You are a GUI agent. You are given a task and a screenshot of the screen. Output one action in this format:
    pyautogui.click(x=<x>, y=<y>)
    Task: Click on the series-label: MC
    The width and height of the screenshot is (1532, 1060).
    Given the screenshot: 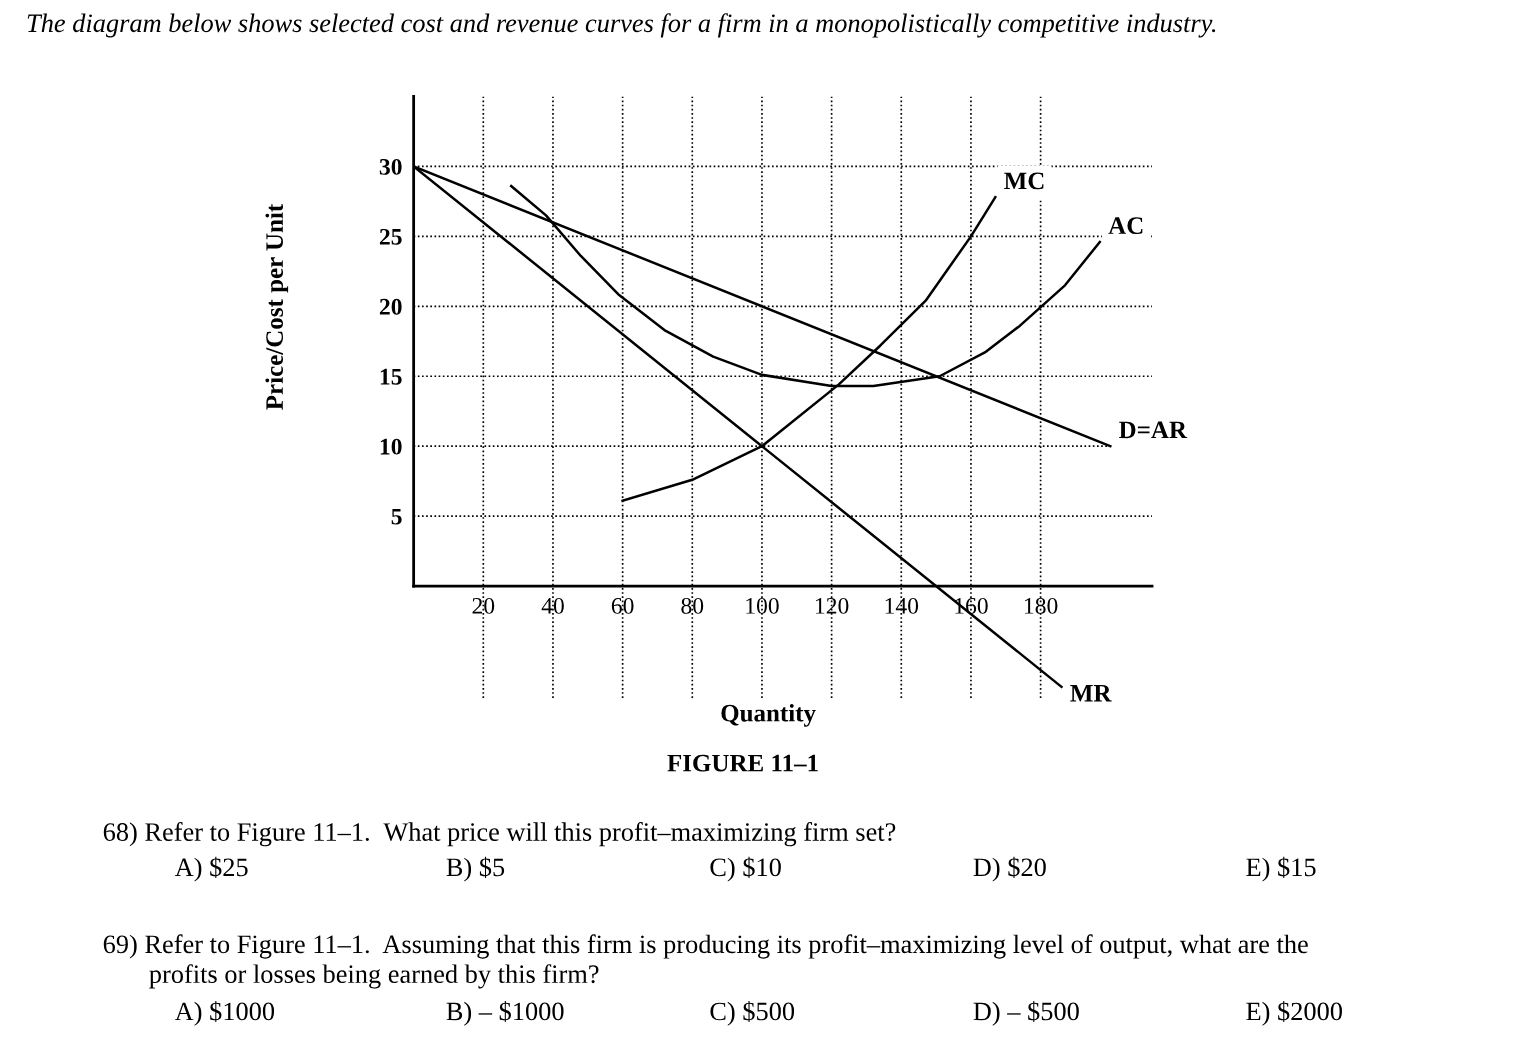 What is the action you would take?
    pyautogui.click(x=1024, y=181)
    